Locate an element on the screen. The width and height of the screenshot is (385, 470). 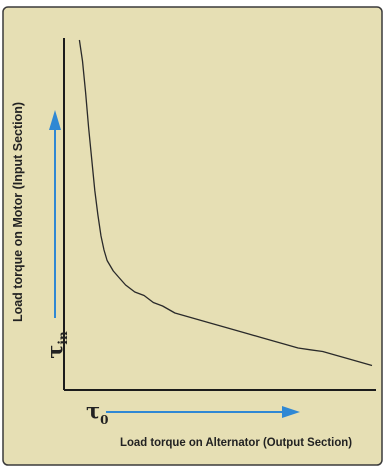
x-arrowhead-icon is located at coordinates (291, 412).